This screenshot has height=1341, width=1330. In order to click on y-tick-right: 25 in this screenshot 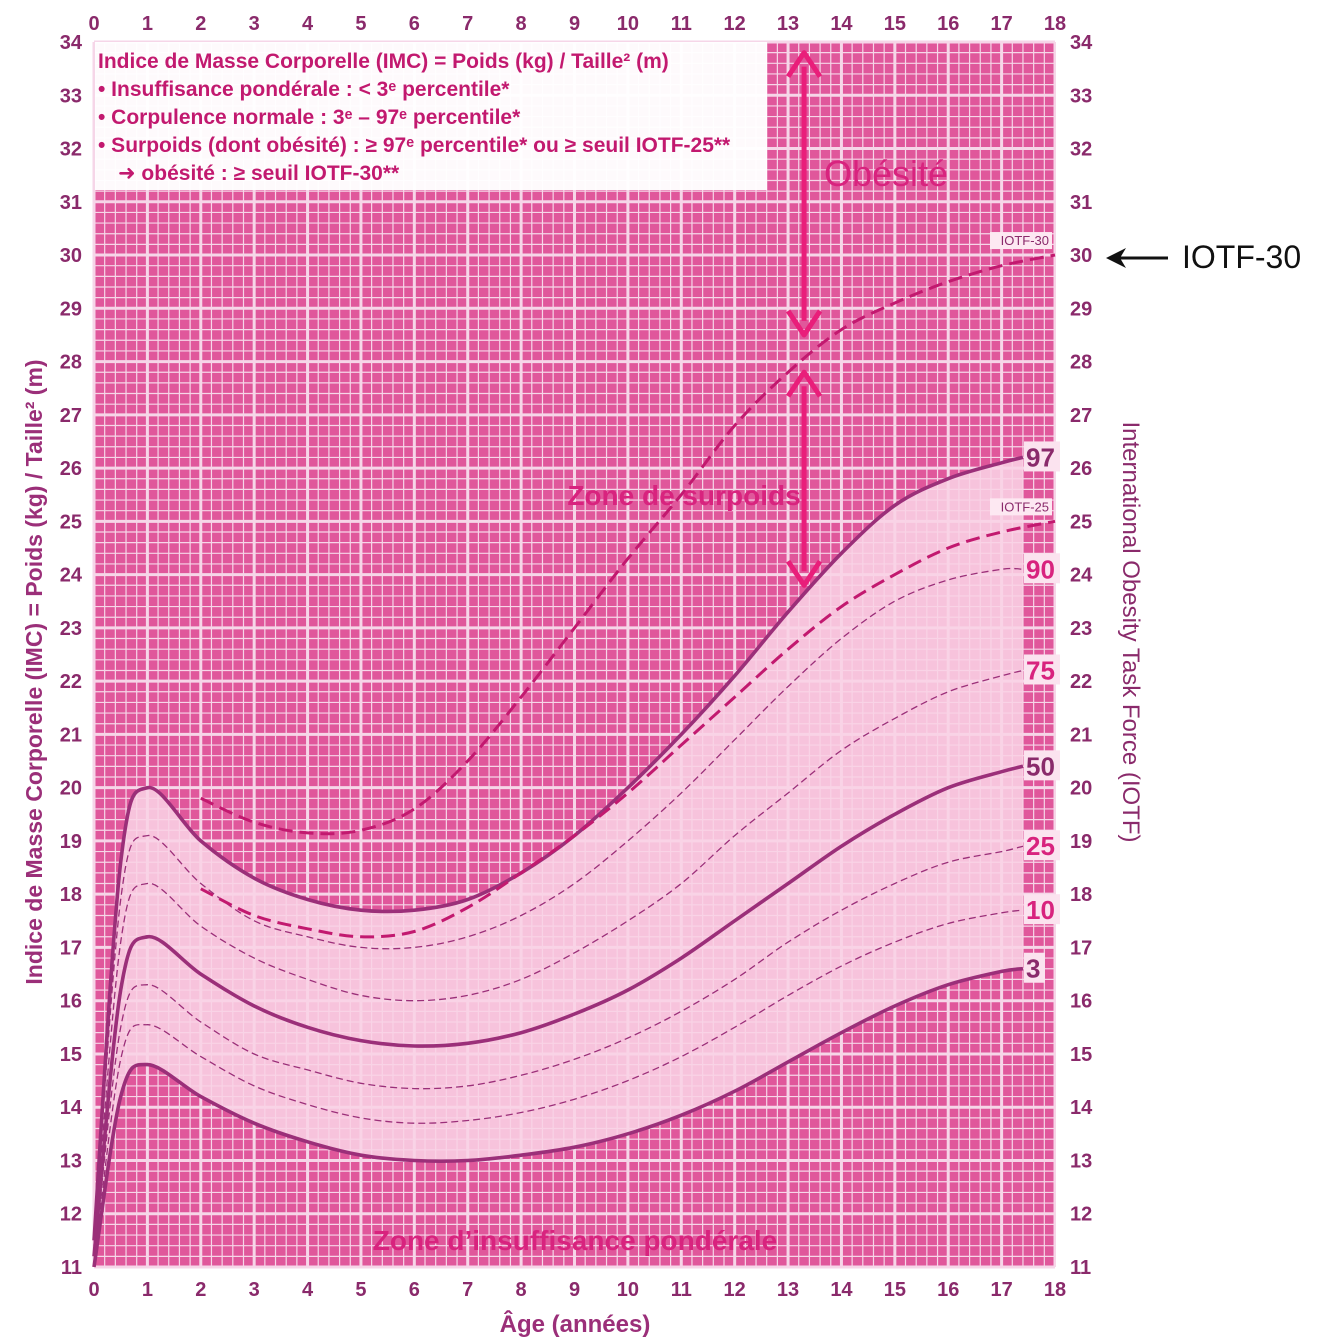, I will do `click(1081, 522)`.